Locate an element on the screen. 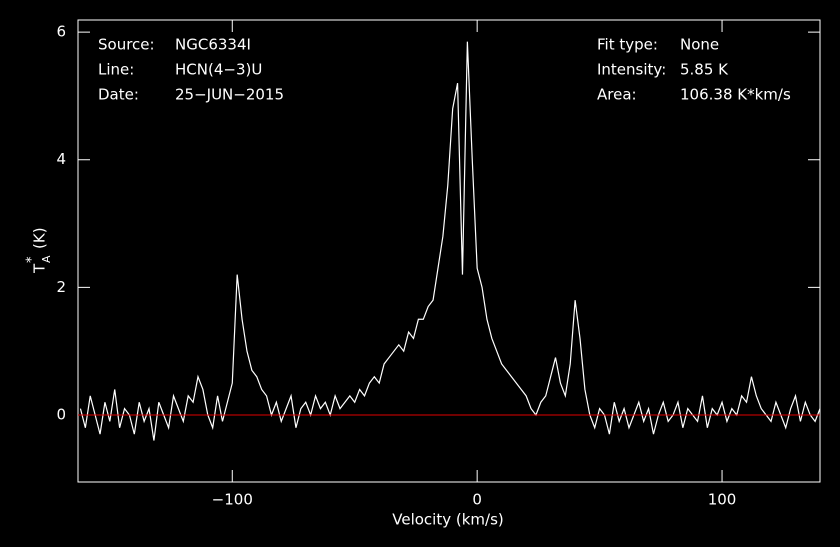  y-label-superscript: * is located at coordinates (32, 259).